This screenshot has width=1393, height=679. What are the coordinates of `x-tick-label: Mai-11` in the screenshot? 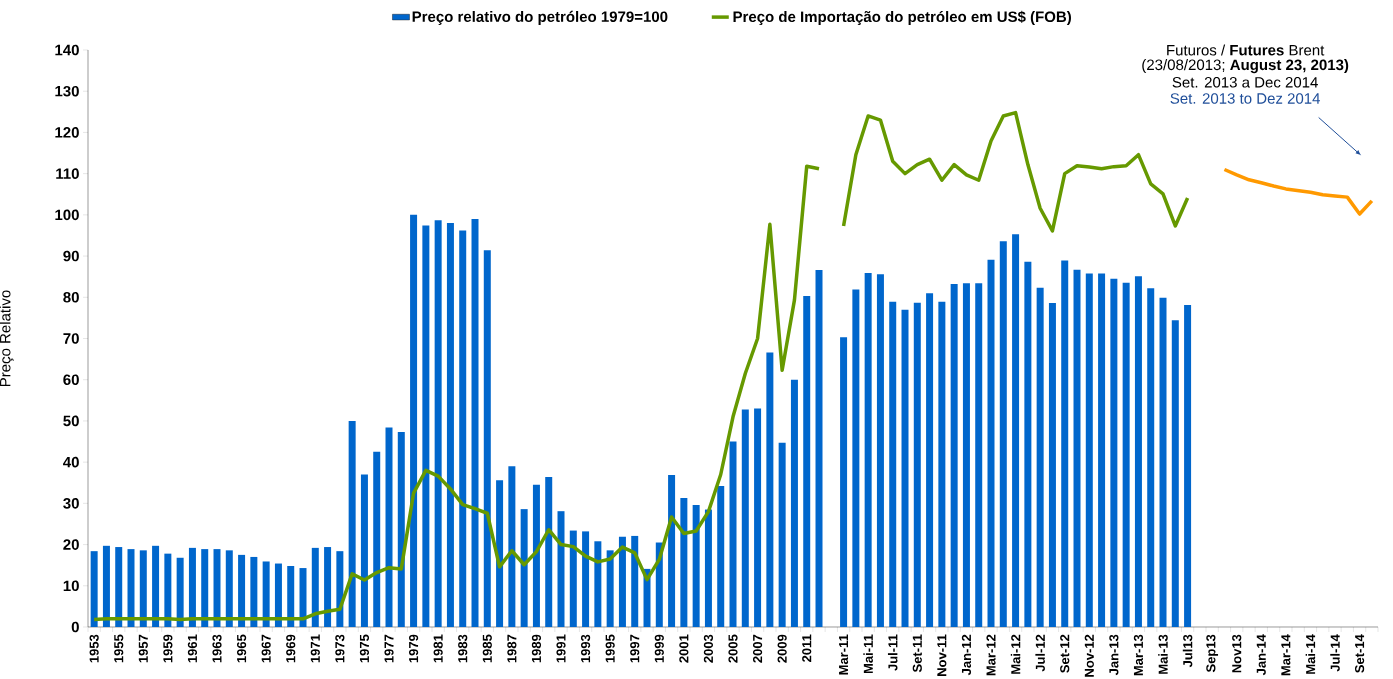 It's located at (868, 654).